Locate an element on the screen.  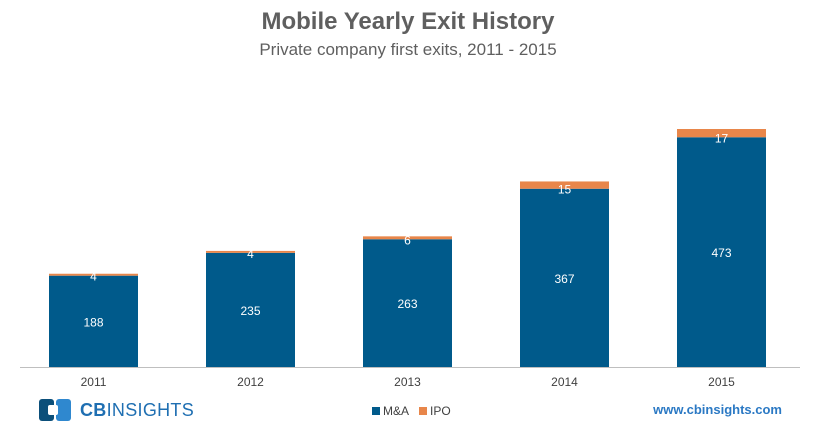
x-tick-label-2014: 2014 is located at coordinates (564, 382).